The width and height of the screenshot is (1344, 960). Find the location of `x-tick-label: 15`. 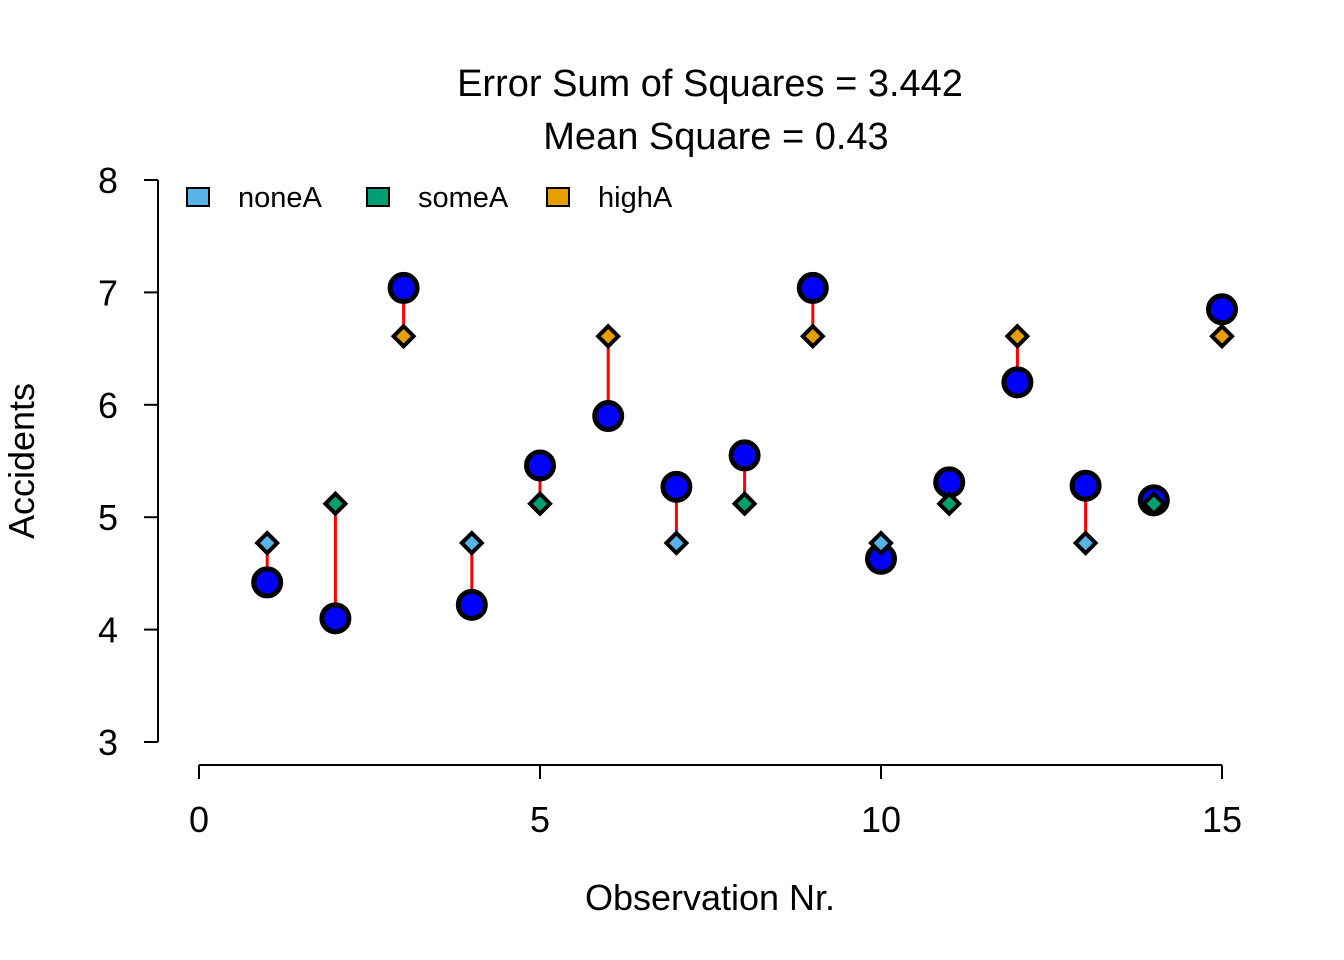

x-tick-label: 15 is located at coordinates (1222, 819).